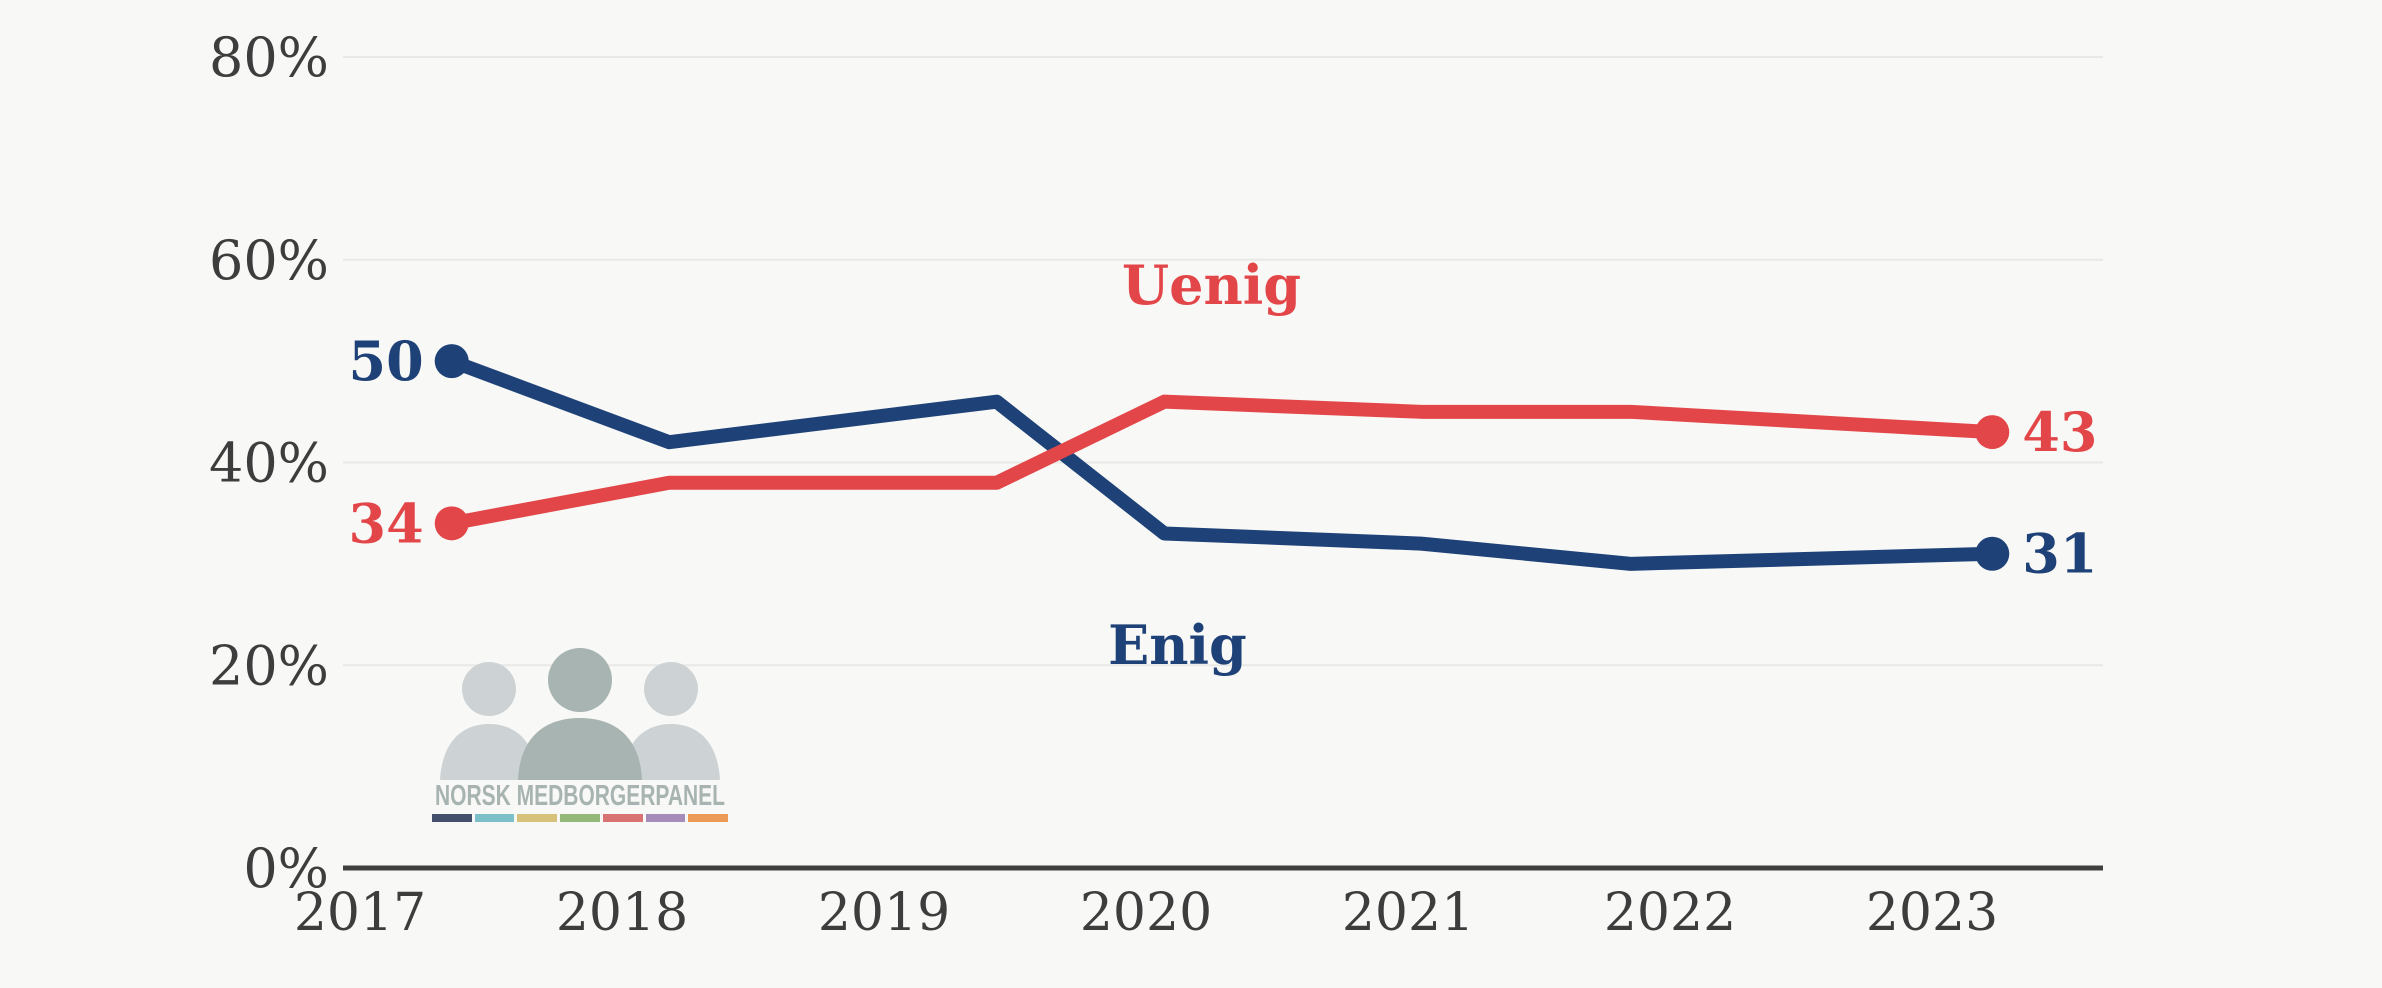  I want to click on x-tick-label: 2019, so click(884, 913).